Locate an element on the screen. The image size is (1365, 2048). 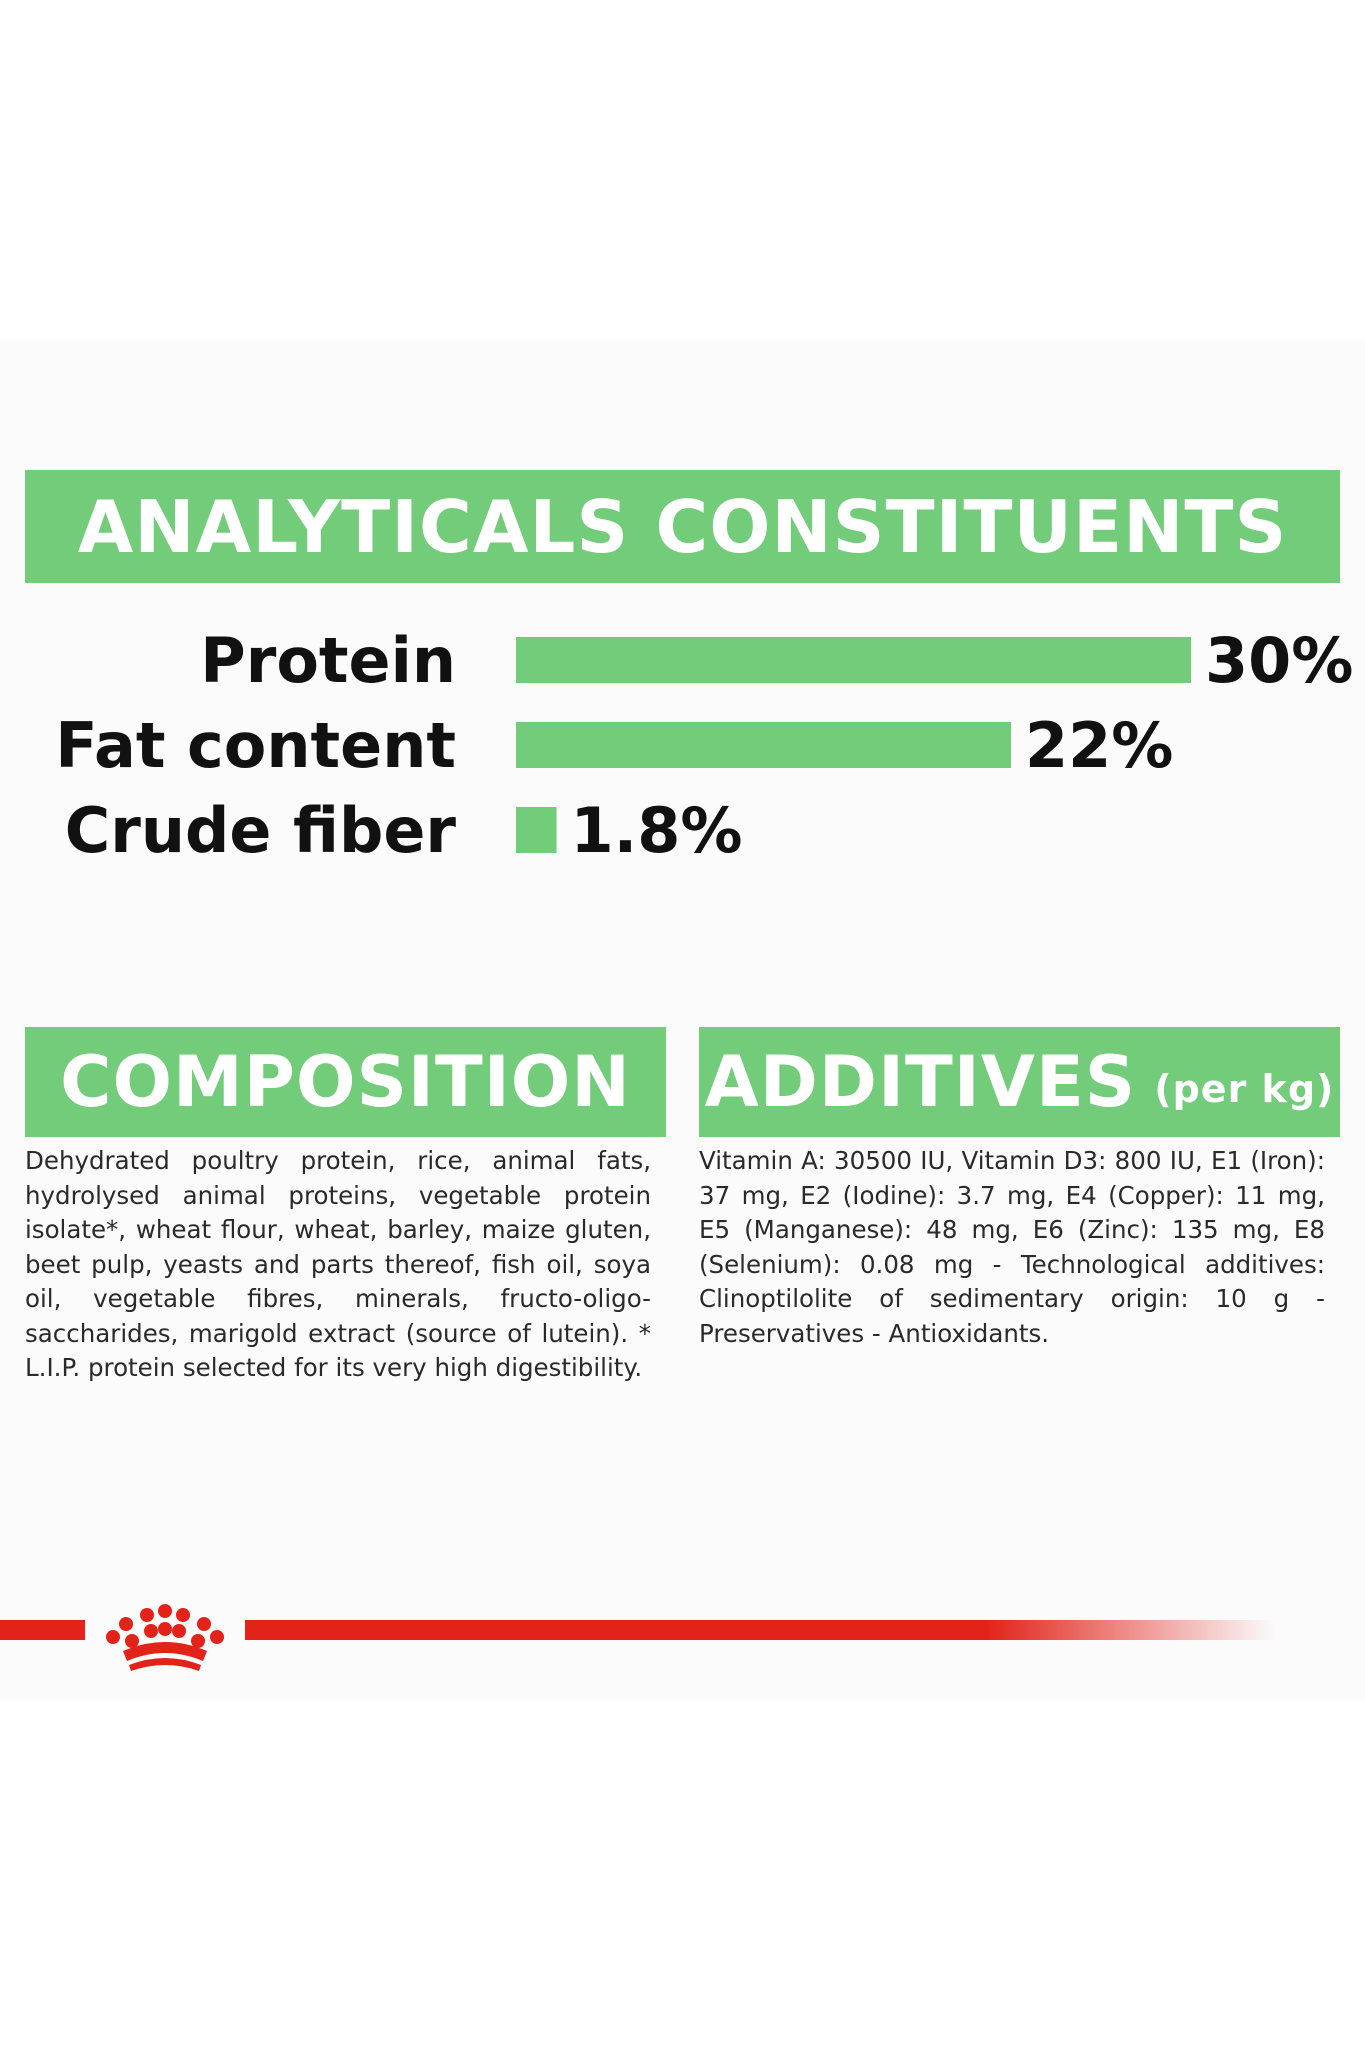
composition-banner: COMPOSITION is located at coordinates (345, 1082).